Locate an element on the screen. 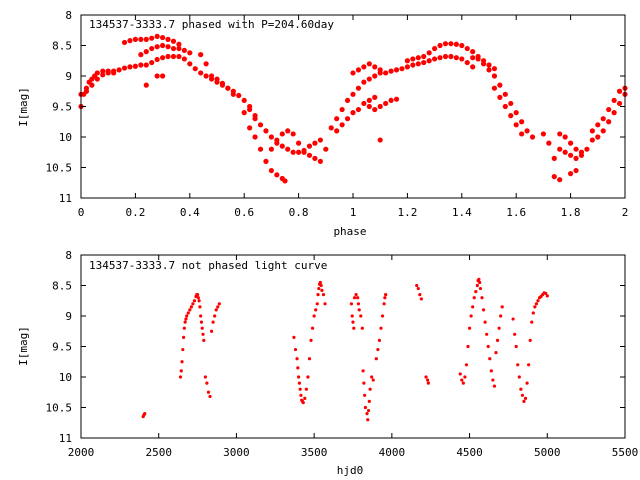 The image size is (640, 480). x-tick-label: 2500 is located at coordinates (158, 452).